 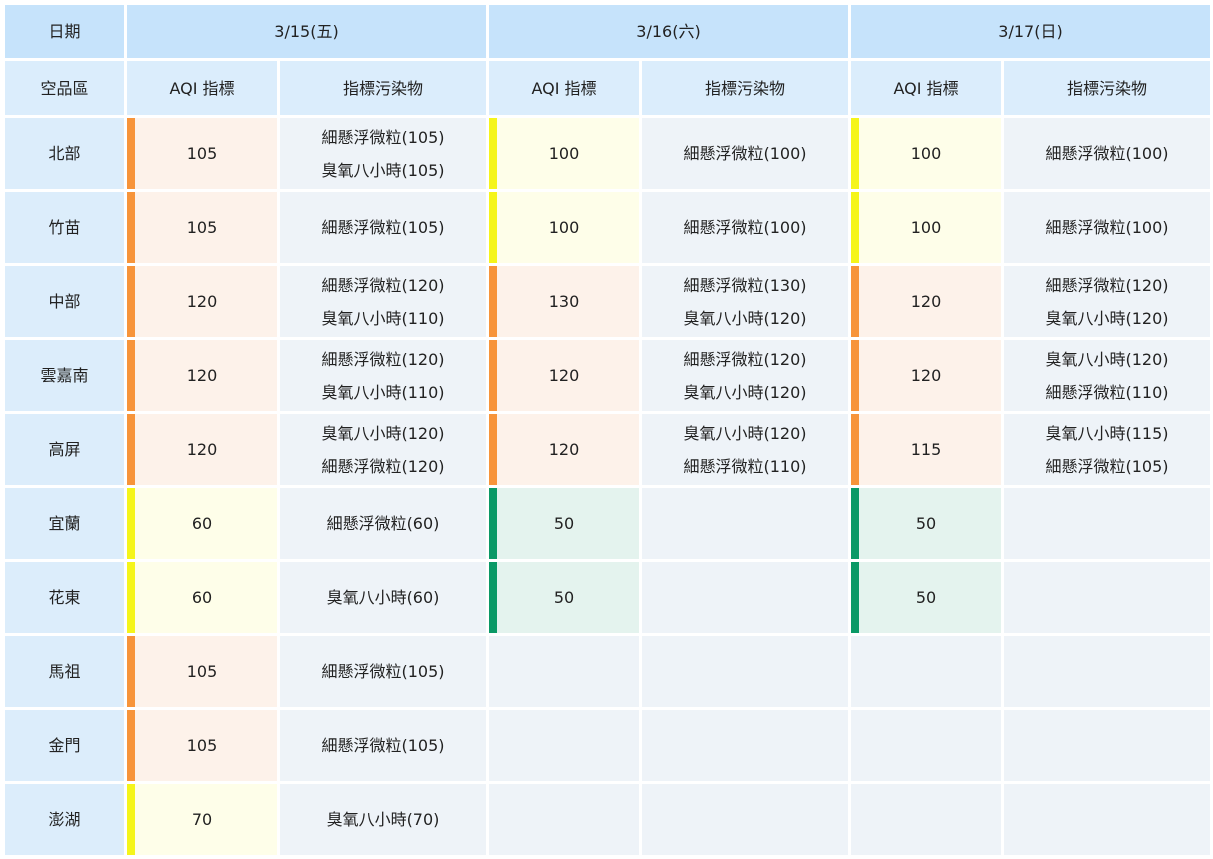 I want to click on aqi-value-cell: 70, so click(x=202, y=819).